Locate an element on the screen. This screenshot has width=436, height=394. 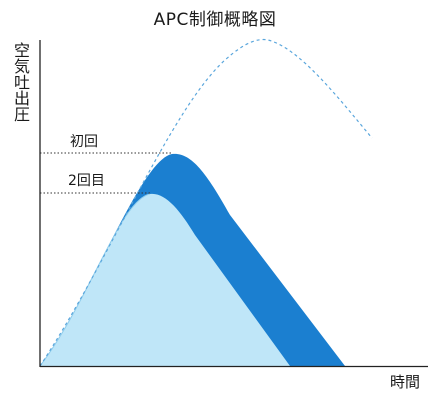
x-axis-label: 時間 is located at coordinates (405, 382).